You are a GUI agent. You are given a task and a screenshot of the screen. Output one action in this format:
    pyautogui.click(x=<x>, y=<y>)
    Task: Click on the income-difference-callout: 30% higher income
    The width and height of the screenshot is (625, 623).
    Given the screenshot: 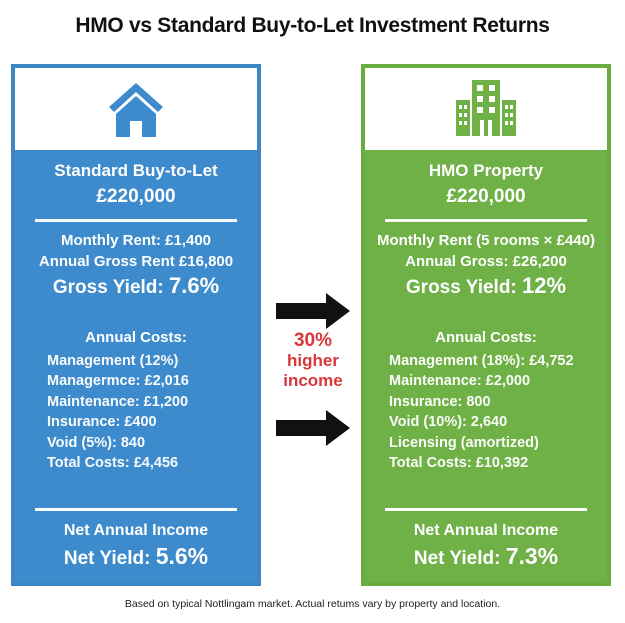 What is the action you would take?
    pyautogui.click(x=313, y=361)
    